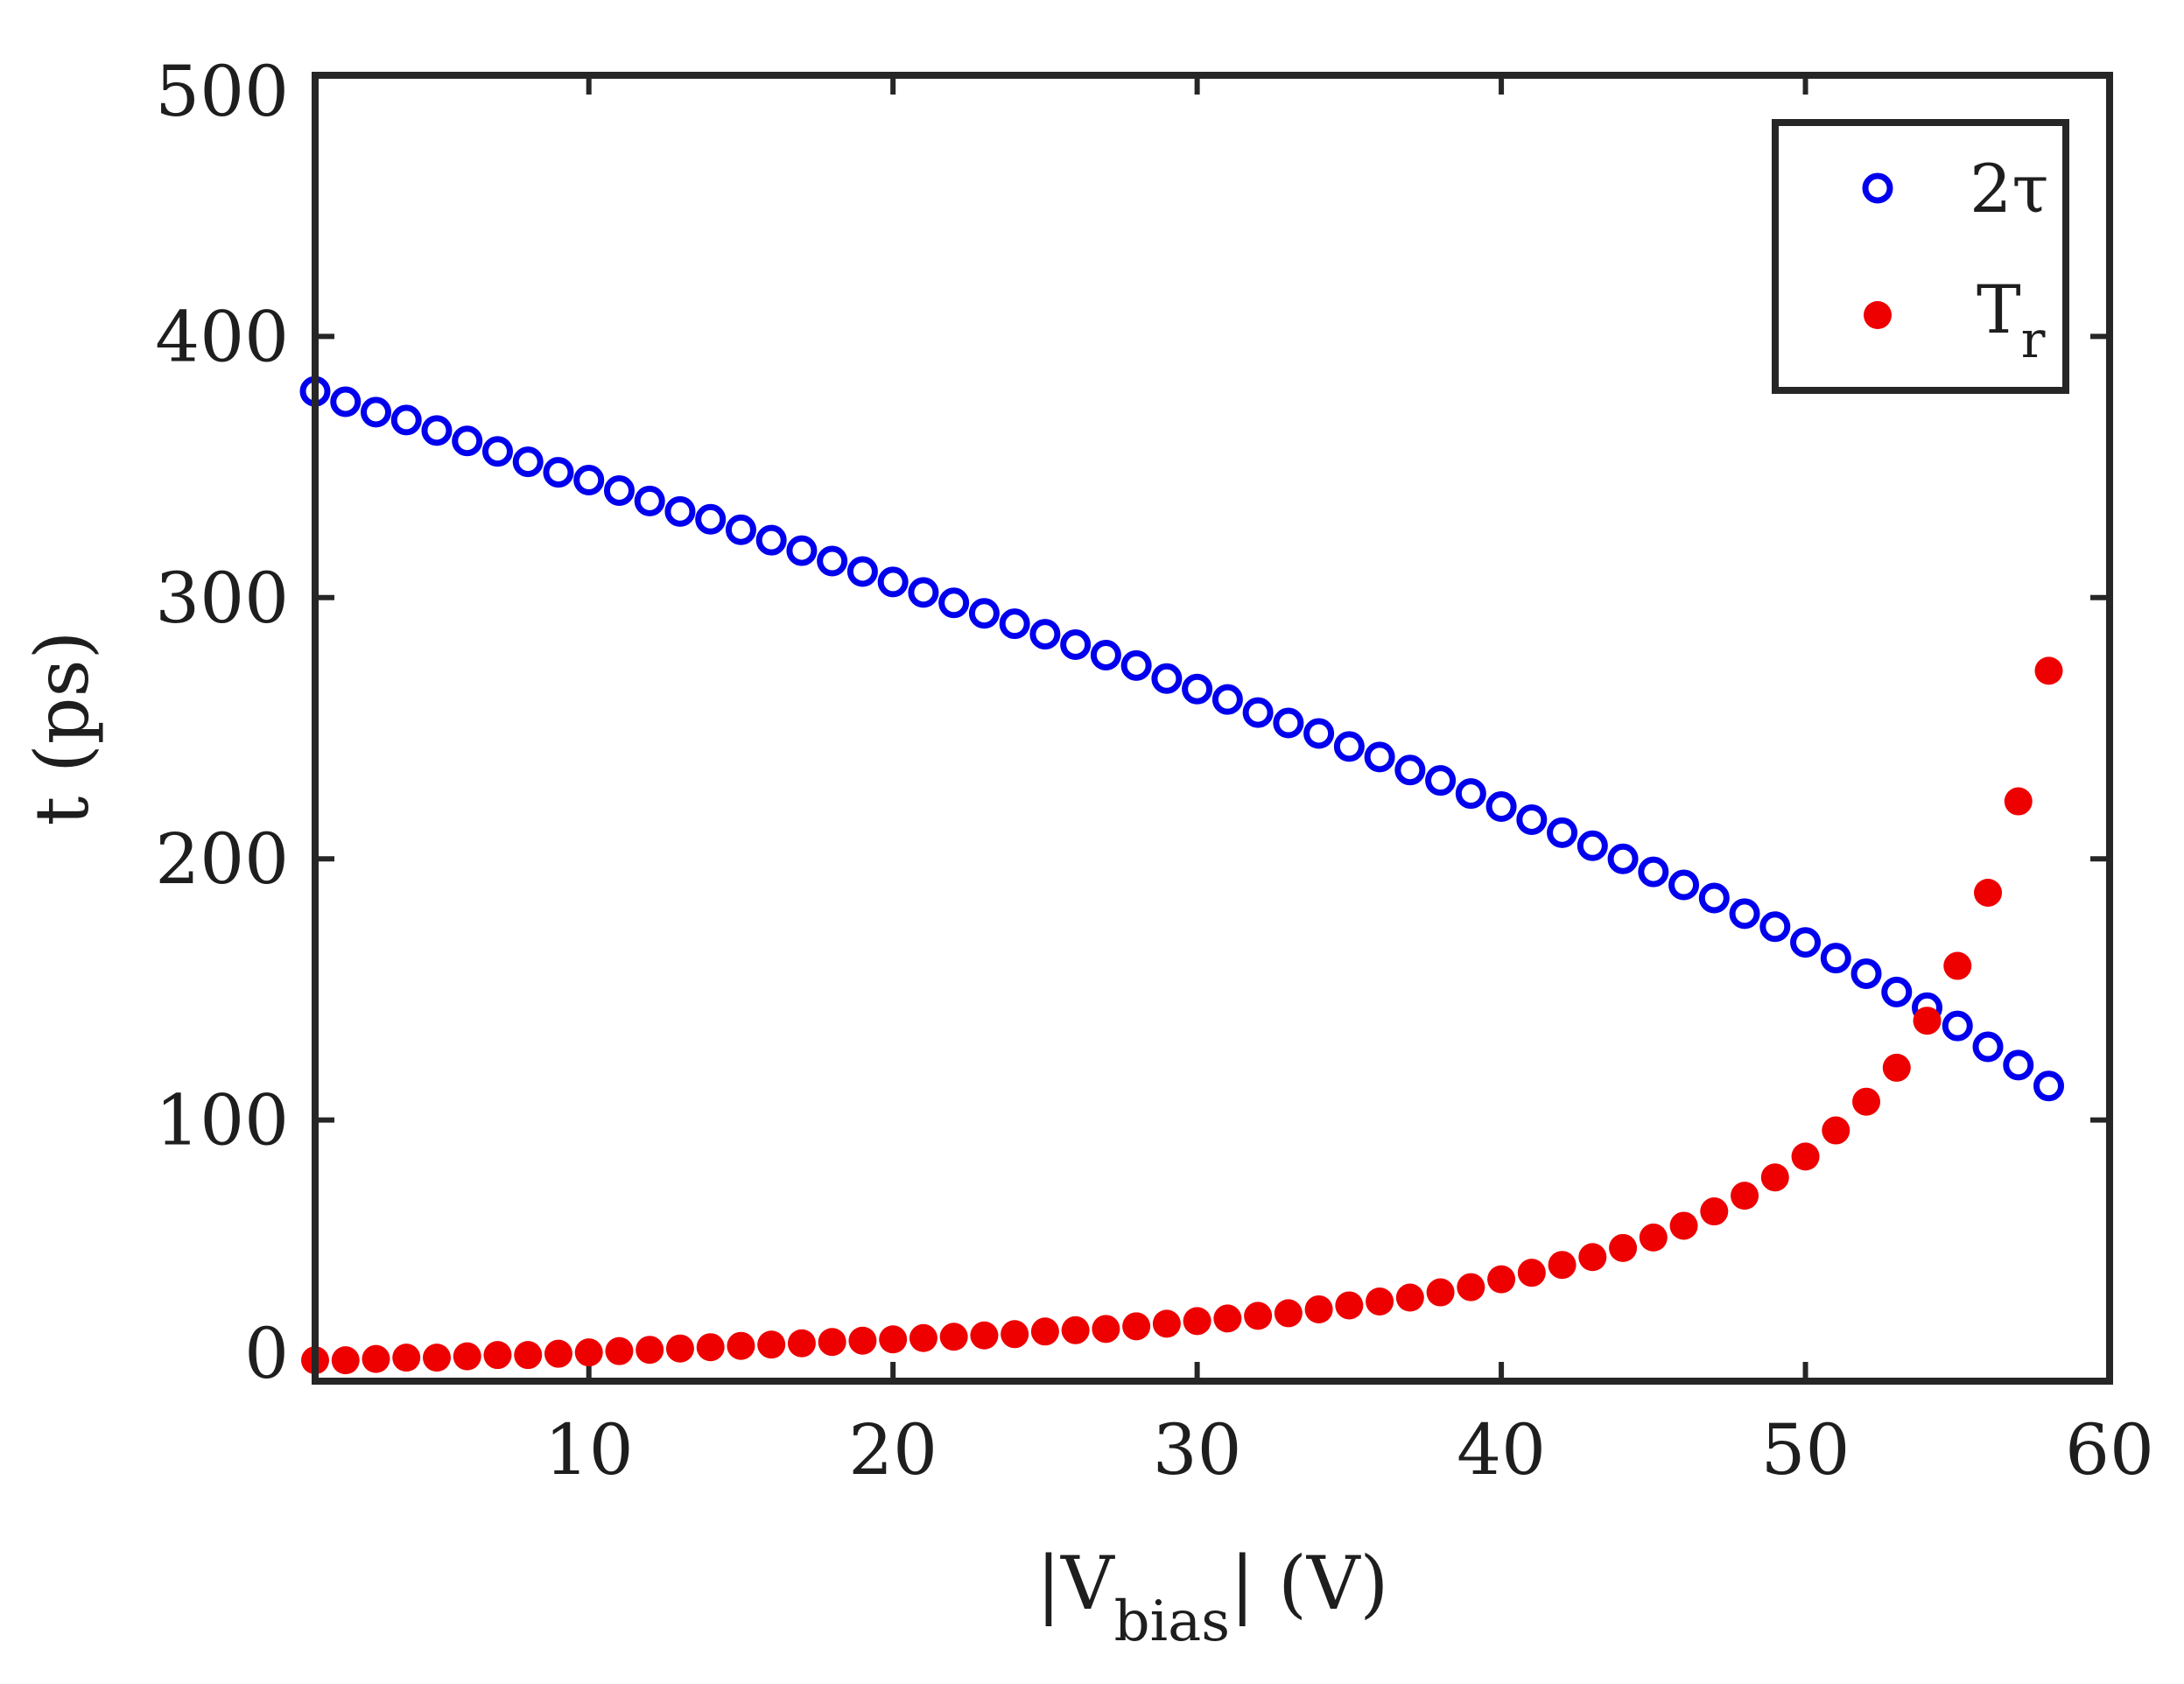 The width and height of the screenshot is (2184, 1684). I want to click on x-tick-labels: 10 20 30 40 50 60, so click(1349, 1450).